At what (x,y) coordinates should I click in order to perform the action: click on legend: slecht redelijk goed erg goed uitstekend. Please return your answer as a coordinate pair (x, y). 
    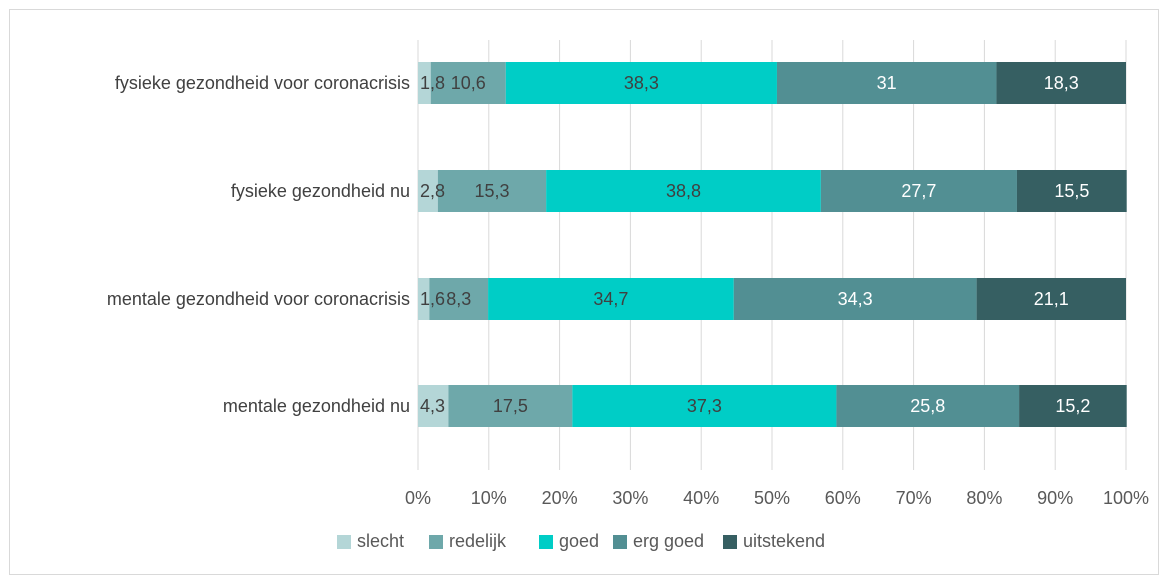
    Looking at the image, I should click on (581, 541).